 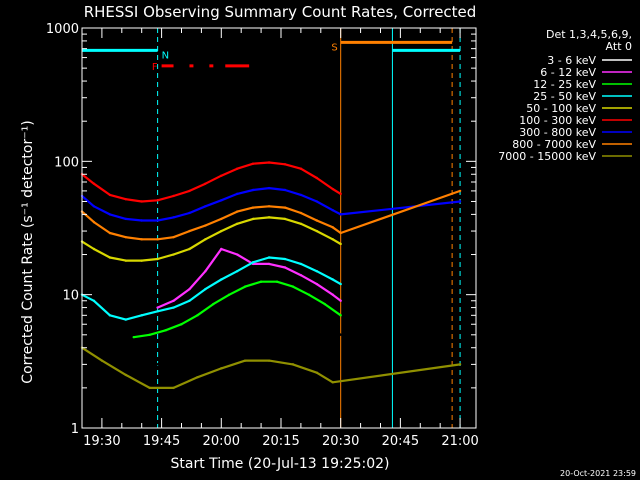 I want to click on x-tick-label: 19:45, so click(x=161, y=441).